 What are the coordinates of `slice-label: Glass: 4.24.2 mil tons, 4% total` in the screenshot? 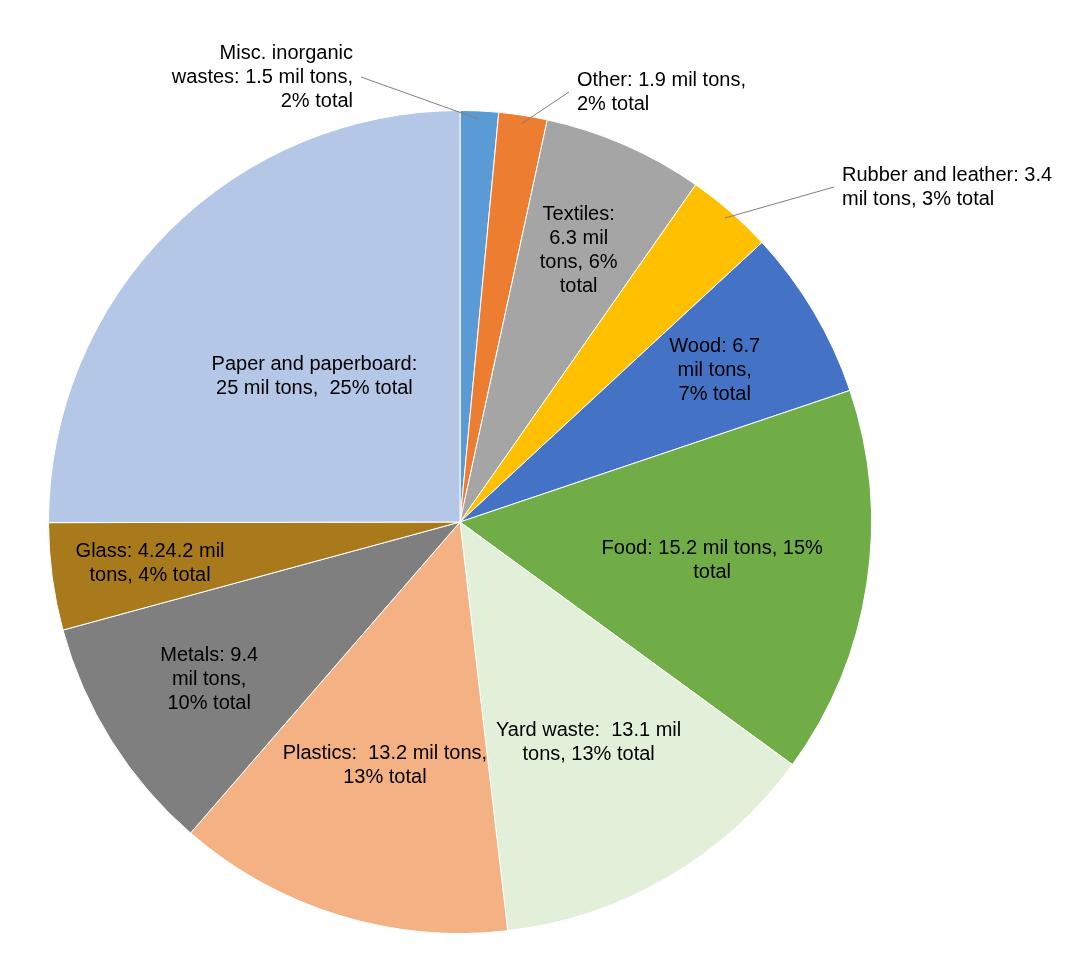 It's located at (150, 562).